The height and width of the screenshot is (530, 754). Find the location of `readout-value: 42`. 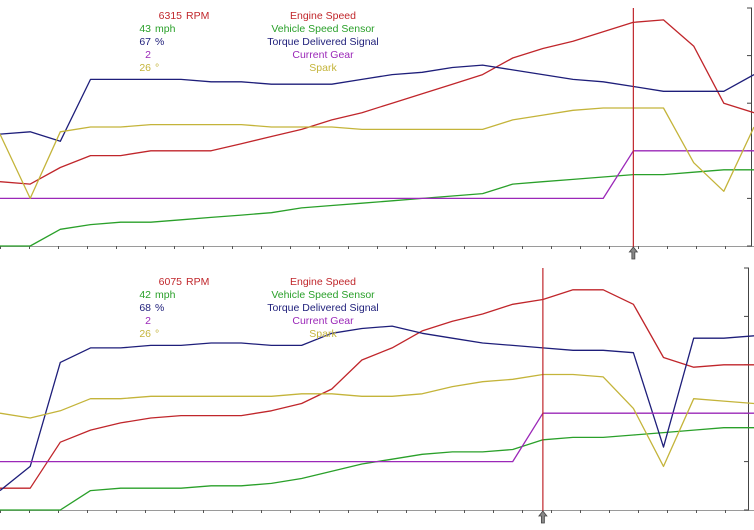

readout-value: 42 is located at coordinates (145, 295).